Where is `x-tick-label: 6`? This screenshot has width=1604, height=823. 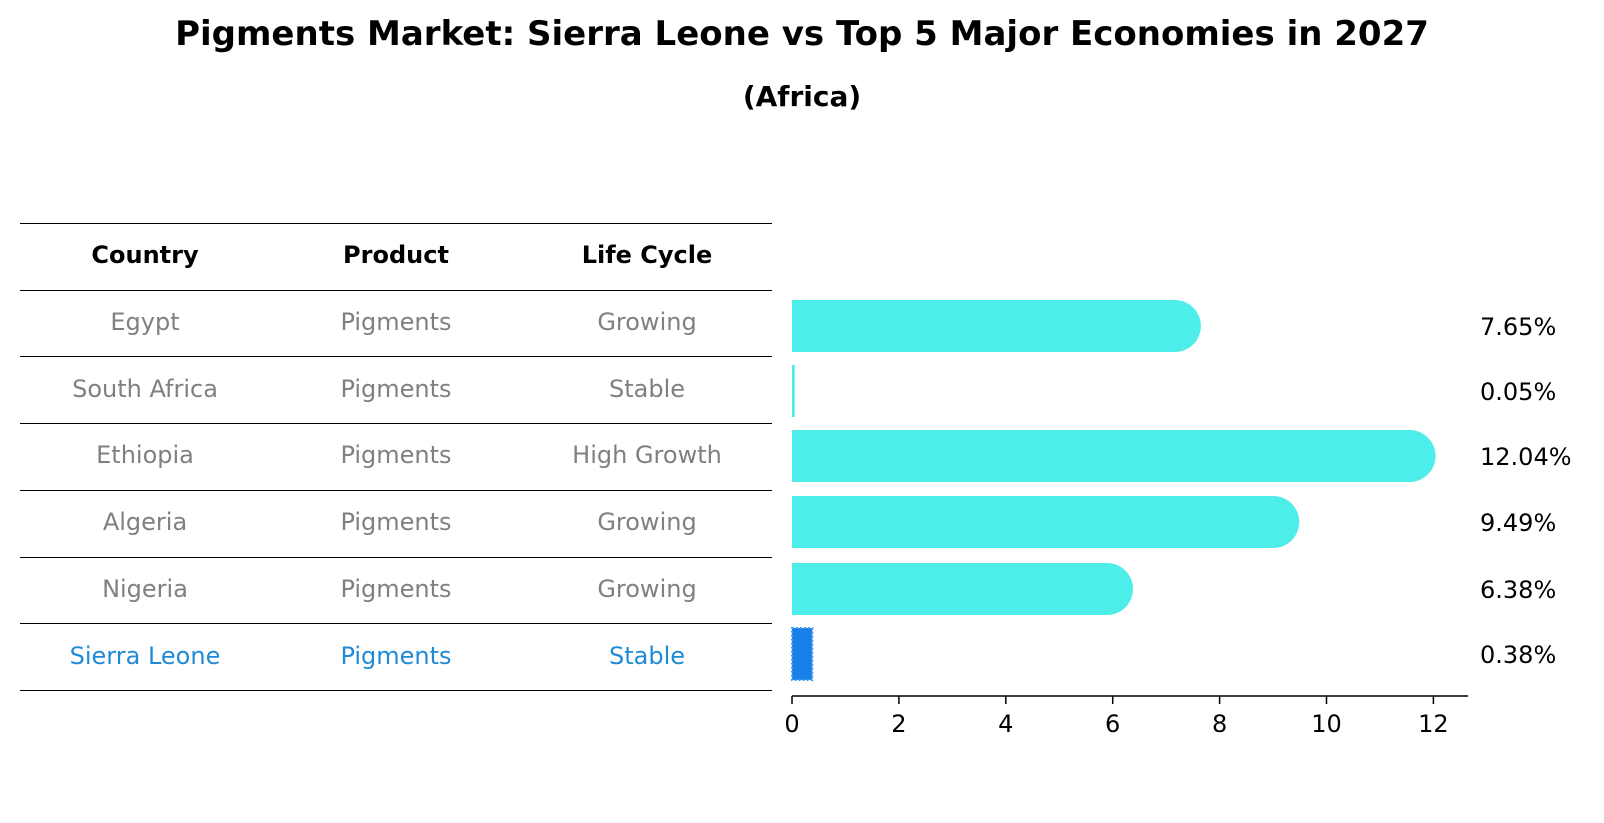
x-tick-label: 6 is located at coordinates (1112, 724).